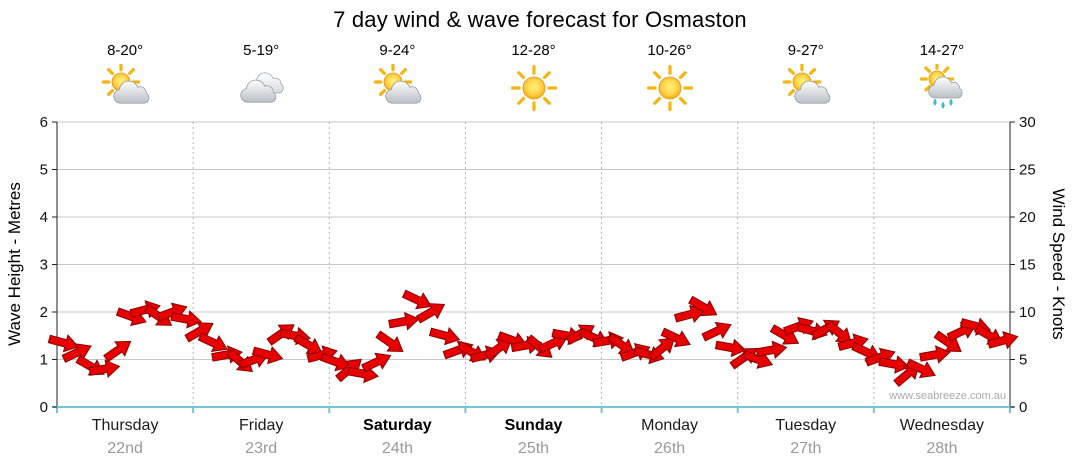 The image size is (1080, 475). What do you see at coordinates (125, 425) in the screenshot?
I see `day-name: Thursday` at bounding box center [125, 425].